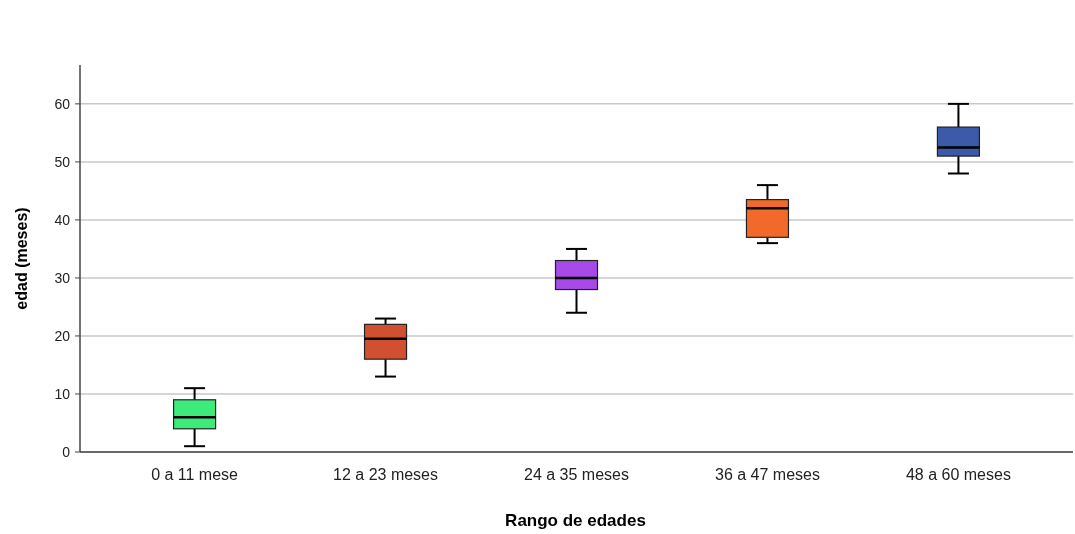  Describe the element at coordinates (62, 219) in the screenshot. I see `y-tick-label: 40` at that location.